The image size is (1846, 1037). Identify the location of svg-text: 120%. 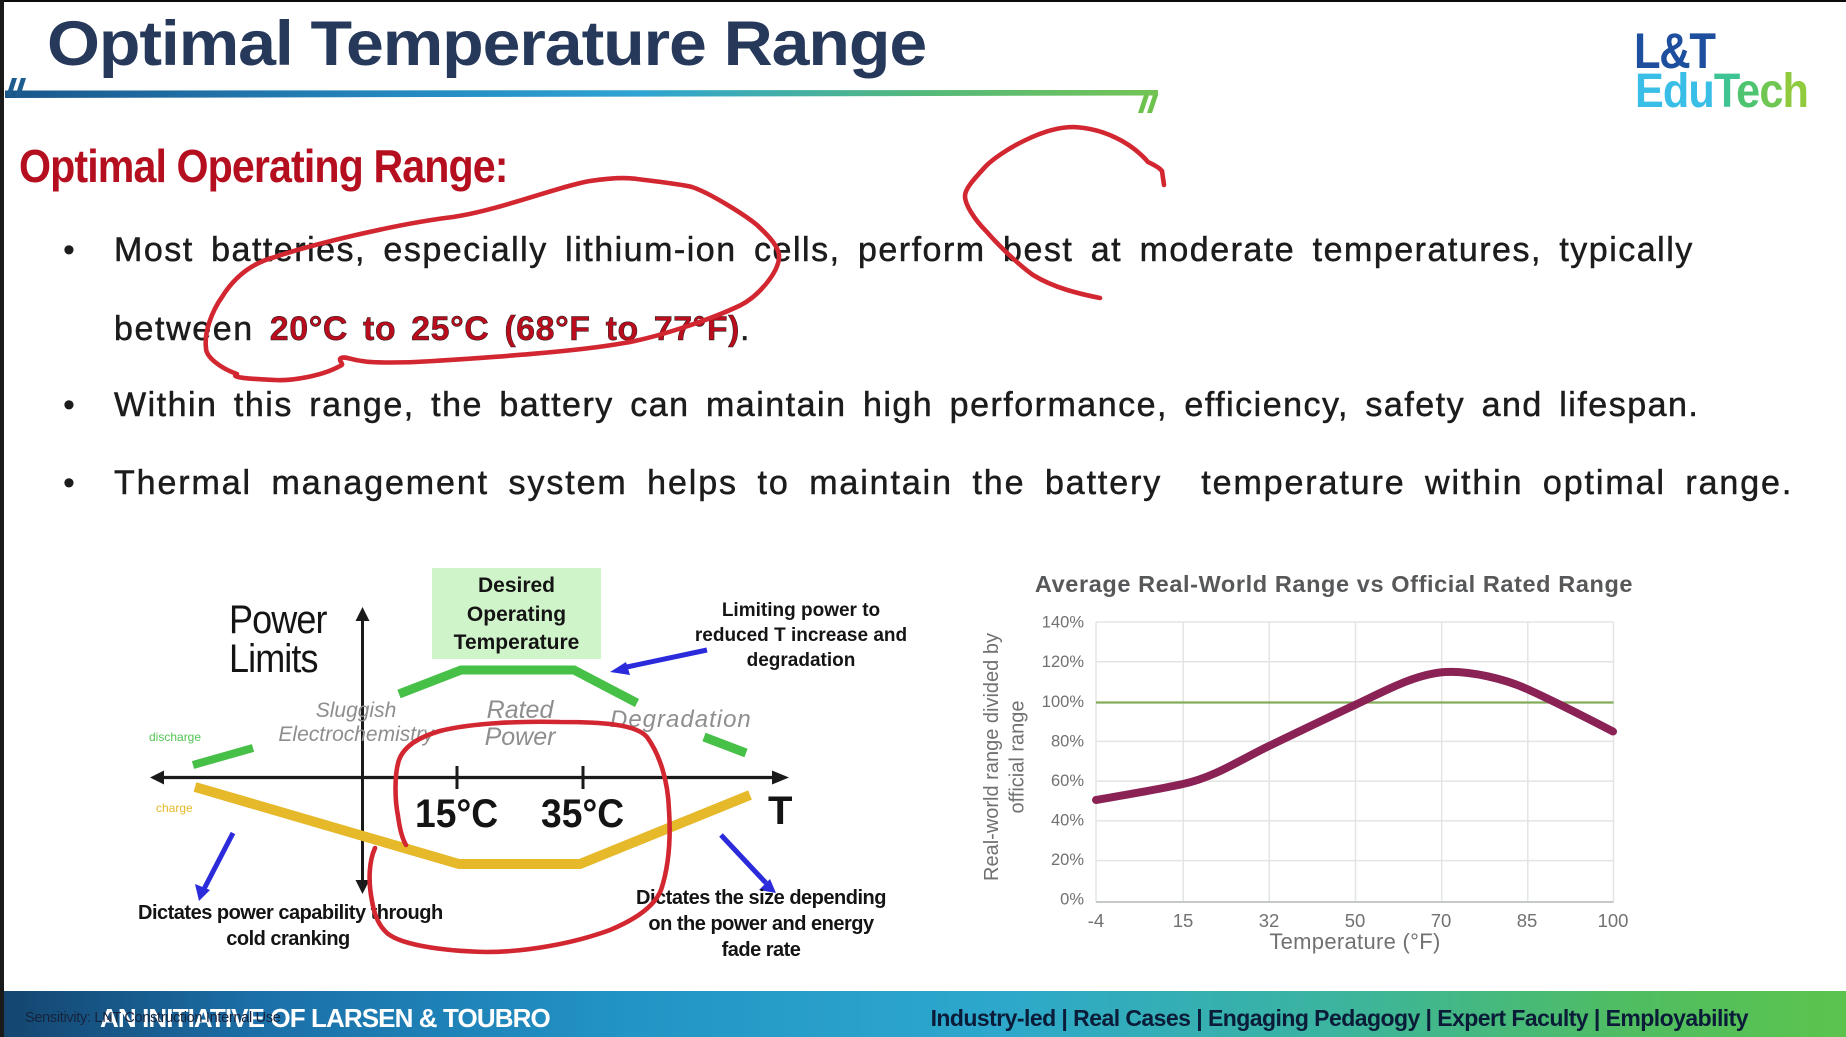
(1063, 662).